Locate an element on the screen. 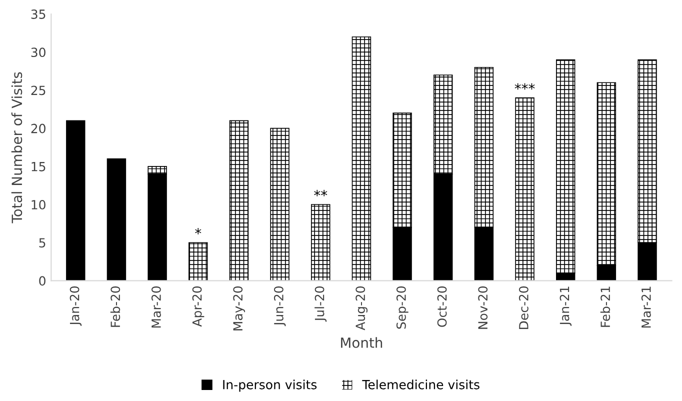 Image resolution: width=682 pixels, height=401 pixels. x-tick-label: Mar-20 is located at coordinates (156, 307).